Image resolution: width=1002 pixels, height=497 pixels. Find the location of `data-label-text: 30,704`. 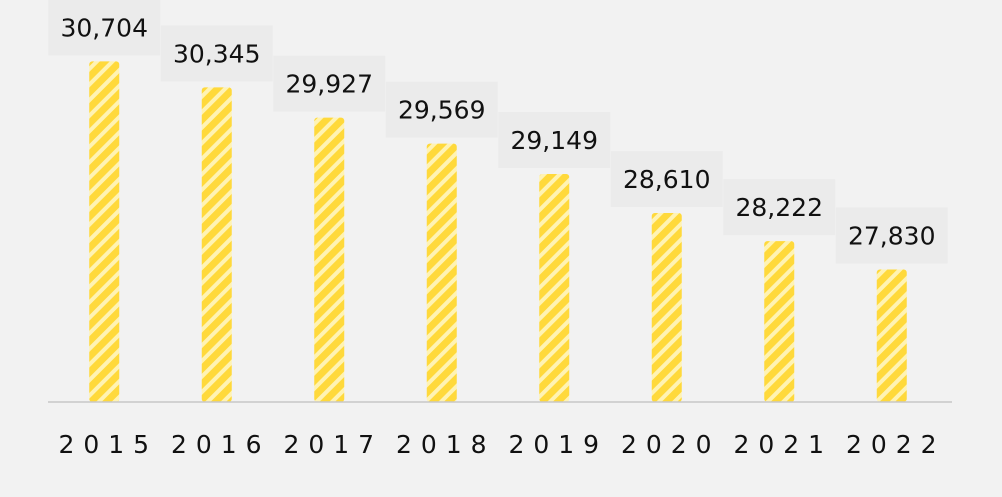

data-label-text: 30,704 is located at coordinates (104, 27).